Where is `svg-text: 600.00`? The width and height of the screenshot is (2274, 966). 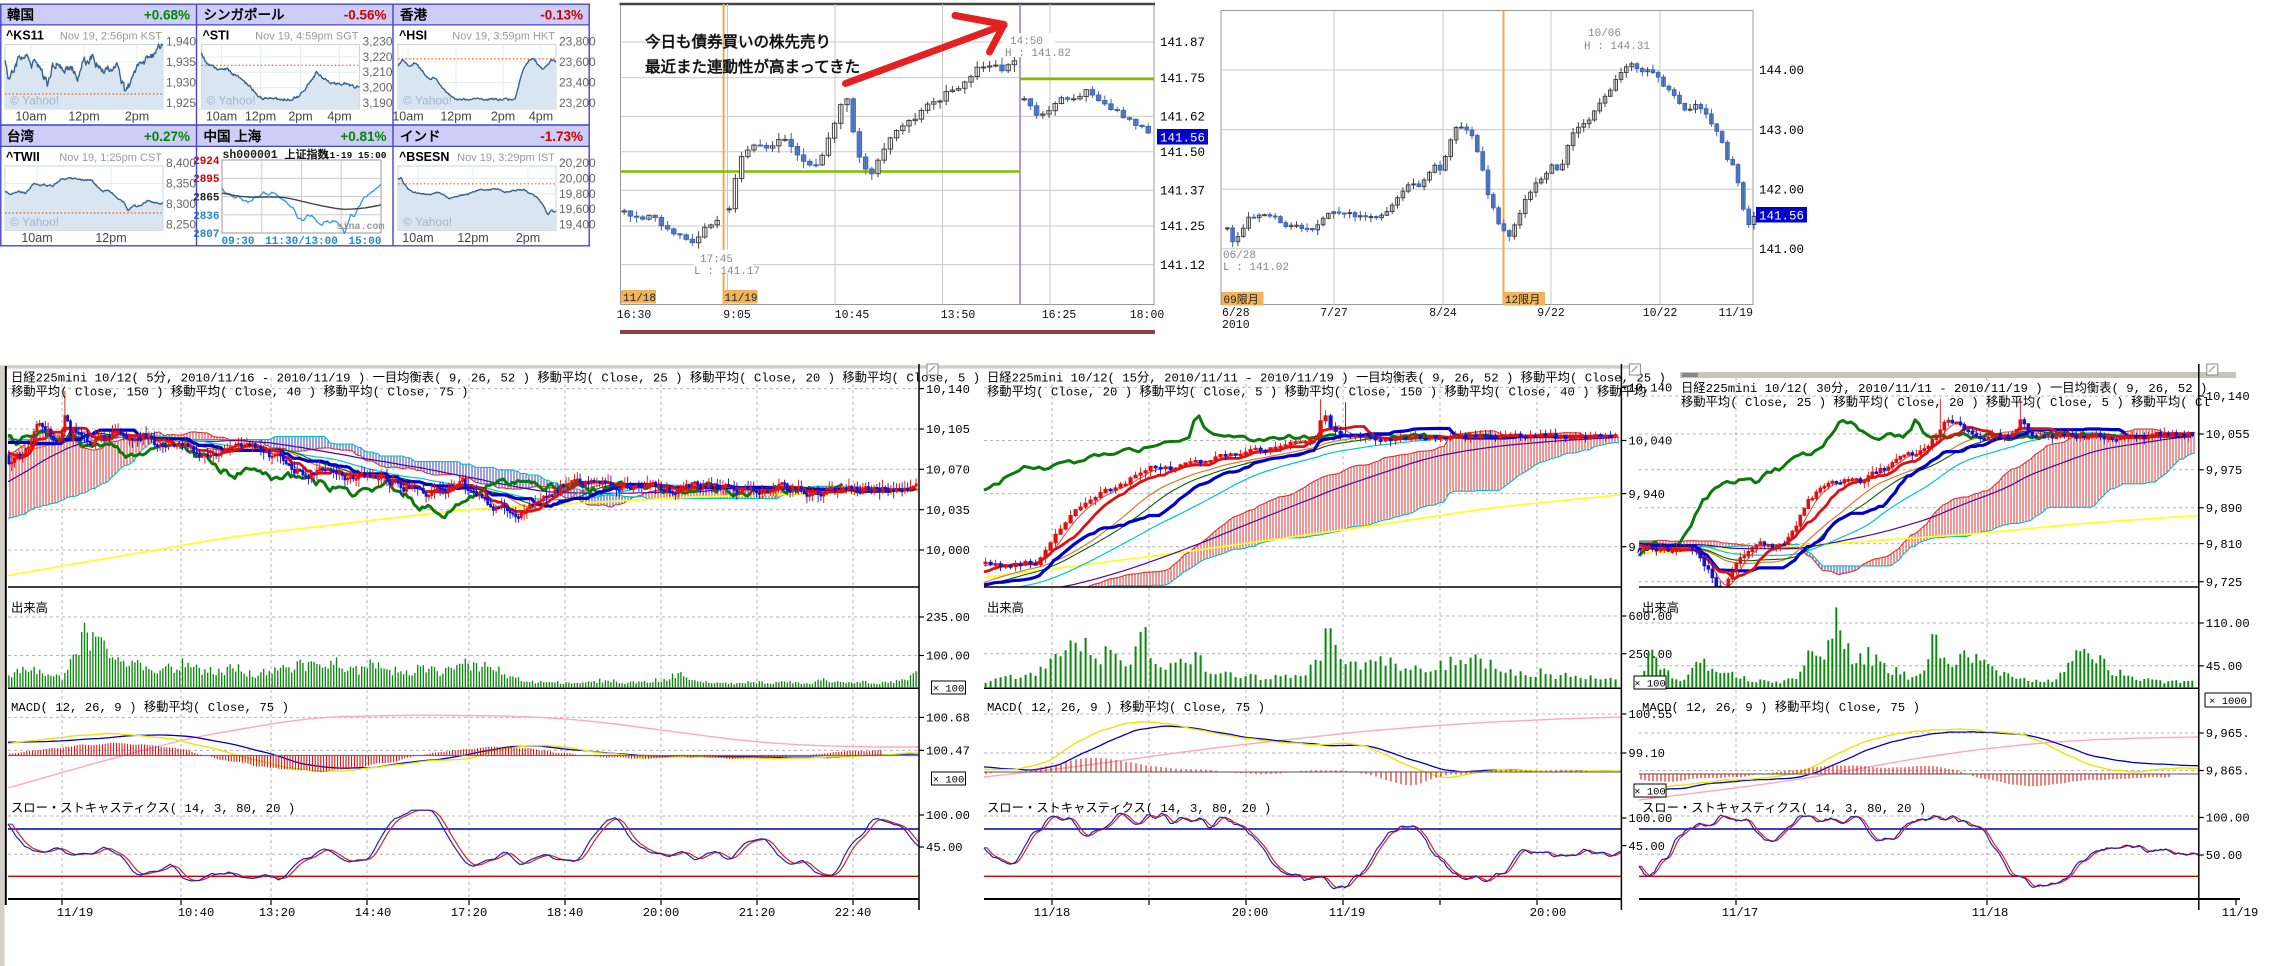
svg-text: 600.00 is located at coordinates (1650, 617).